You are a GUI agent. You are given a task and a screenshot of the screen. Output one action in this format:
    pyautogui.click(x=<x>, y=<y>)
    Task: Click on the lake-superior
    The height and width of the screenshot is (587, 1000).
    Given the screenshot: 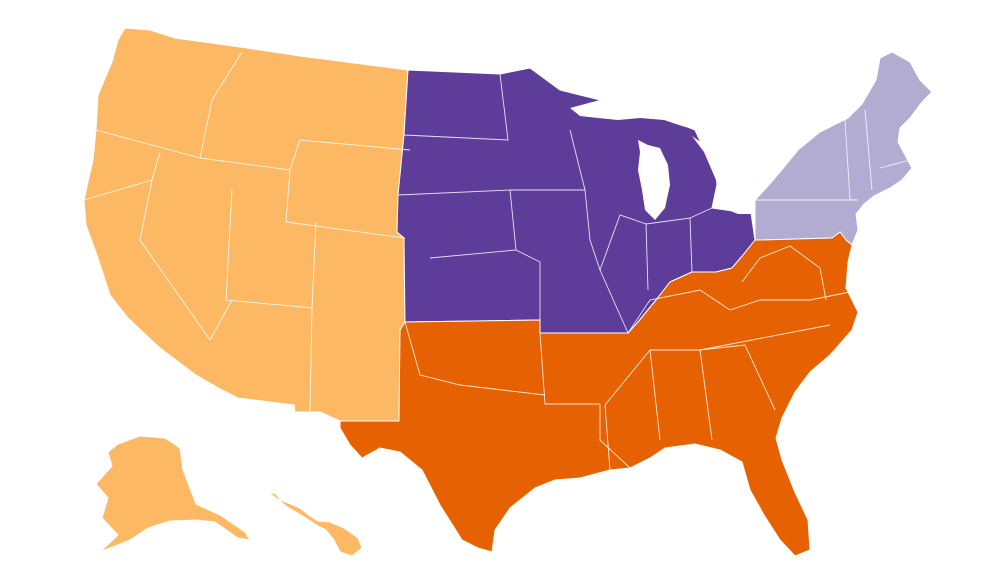 What is the action you would take?
    pyautogui.click(x=633, y=114)
    